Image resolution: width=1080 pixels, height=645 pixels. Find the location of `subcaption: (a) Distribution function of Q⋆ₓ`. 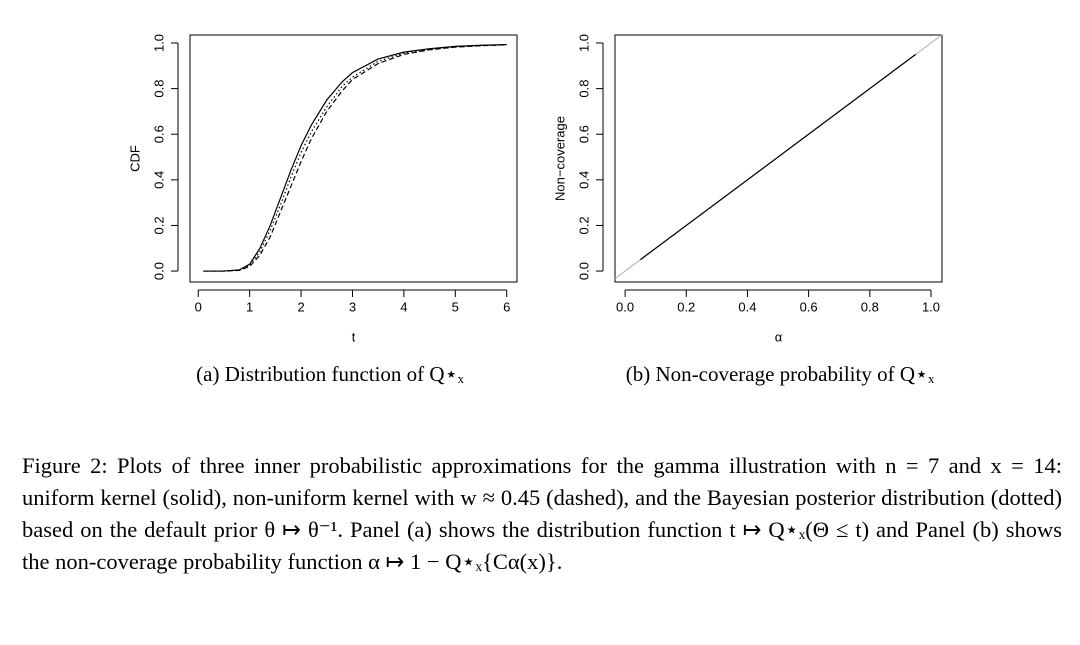

subcaption: (a) Distribution function of Q⋆ₓ is located at coordinates (330, 374).